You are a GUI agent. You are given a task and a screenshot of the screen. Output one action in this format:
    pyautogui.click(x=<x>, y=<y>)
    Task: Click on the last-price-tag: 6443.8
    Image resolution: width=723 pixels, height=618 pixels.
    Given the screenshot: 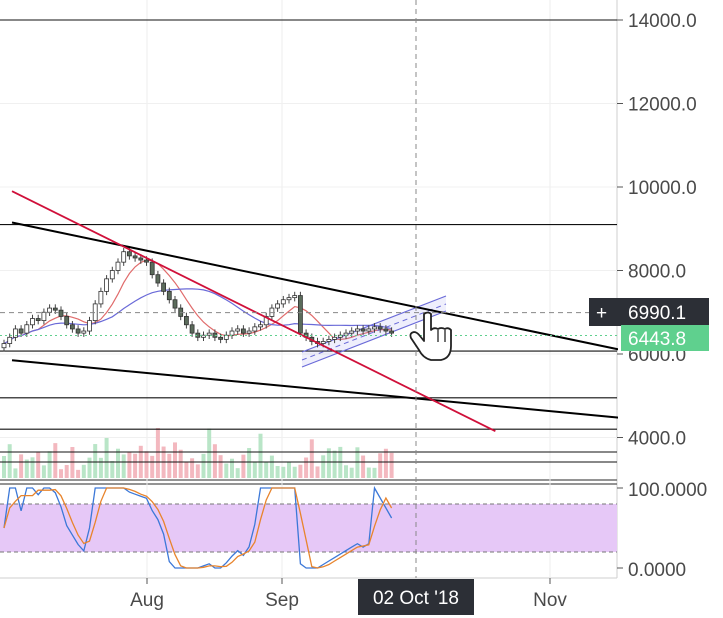 What is the action you would take?
    pyautogui.click(x=665, y=338)
    